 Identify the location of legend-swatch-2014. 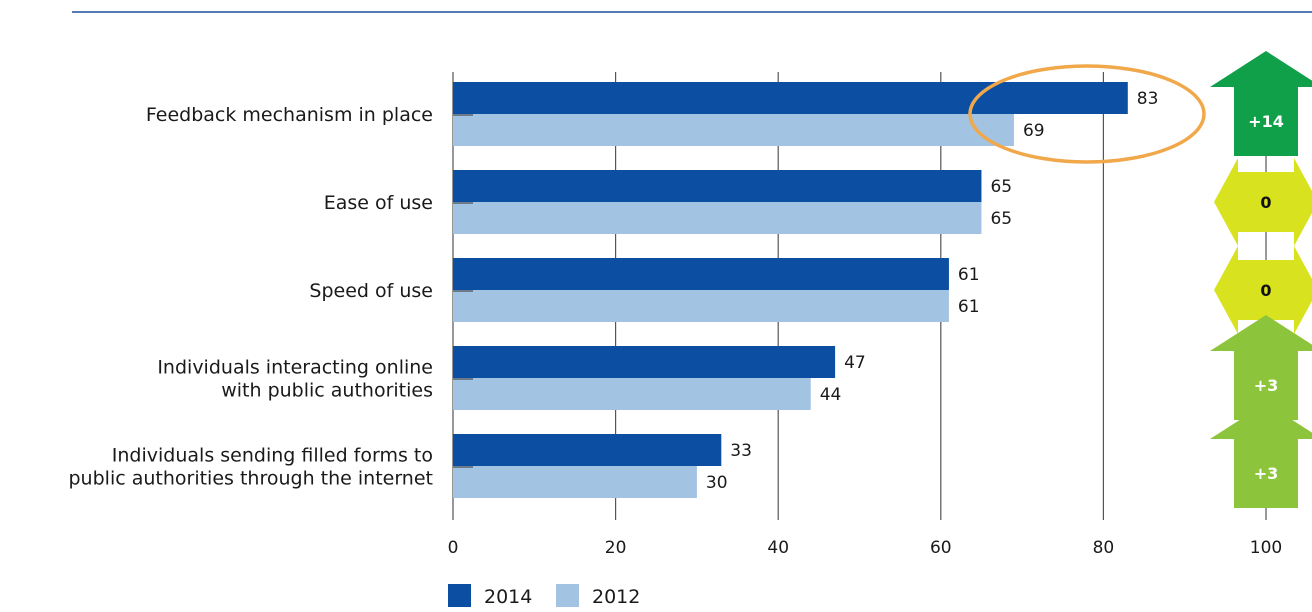
(459, 595).